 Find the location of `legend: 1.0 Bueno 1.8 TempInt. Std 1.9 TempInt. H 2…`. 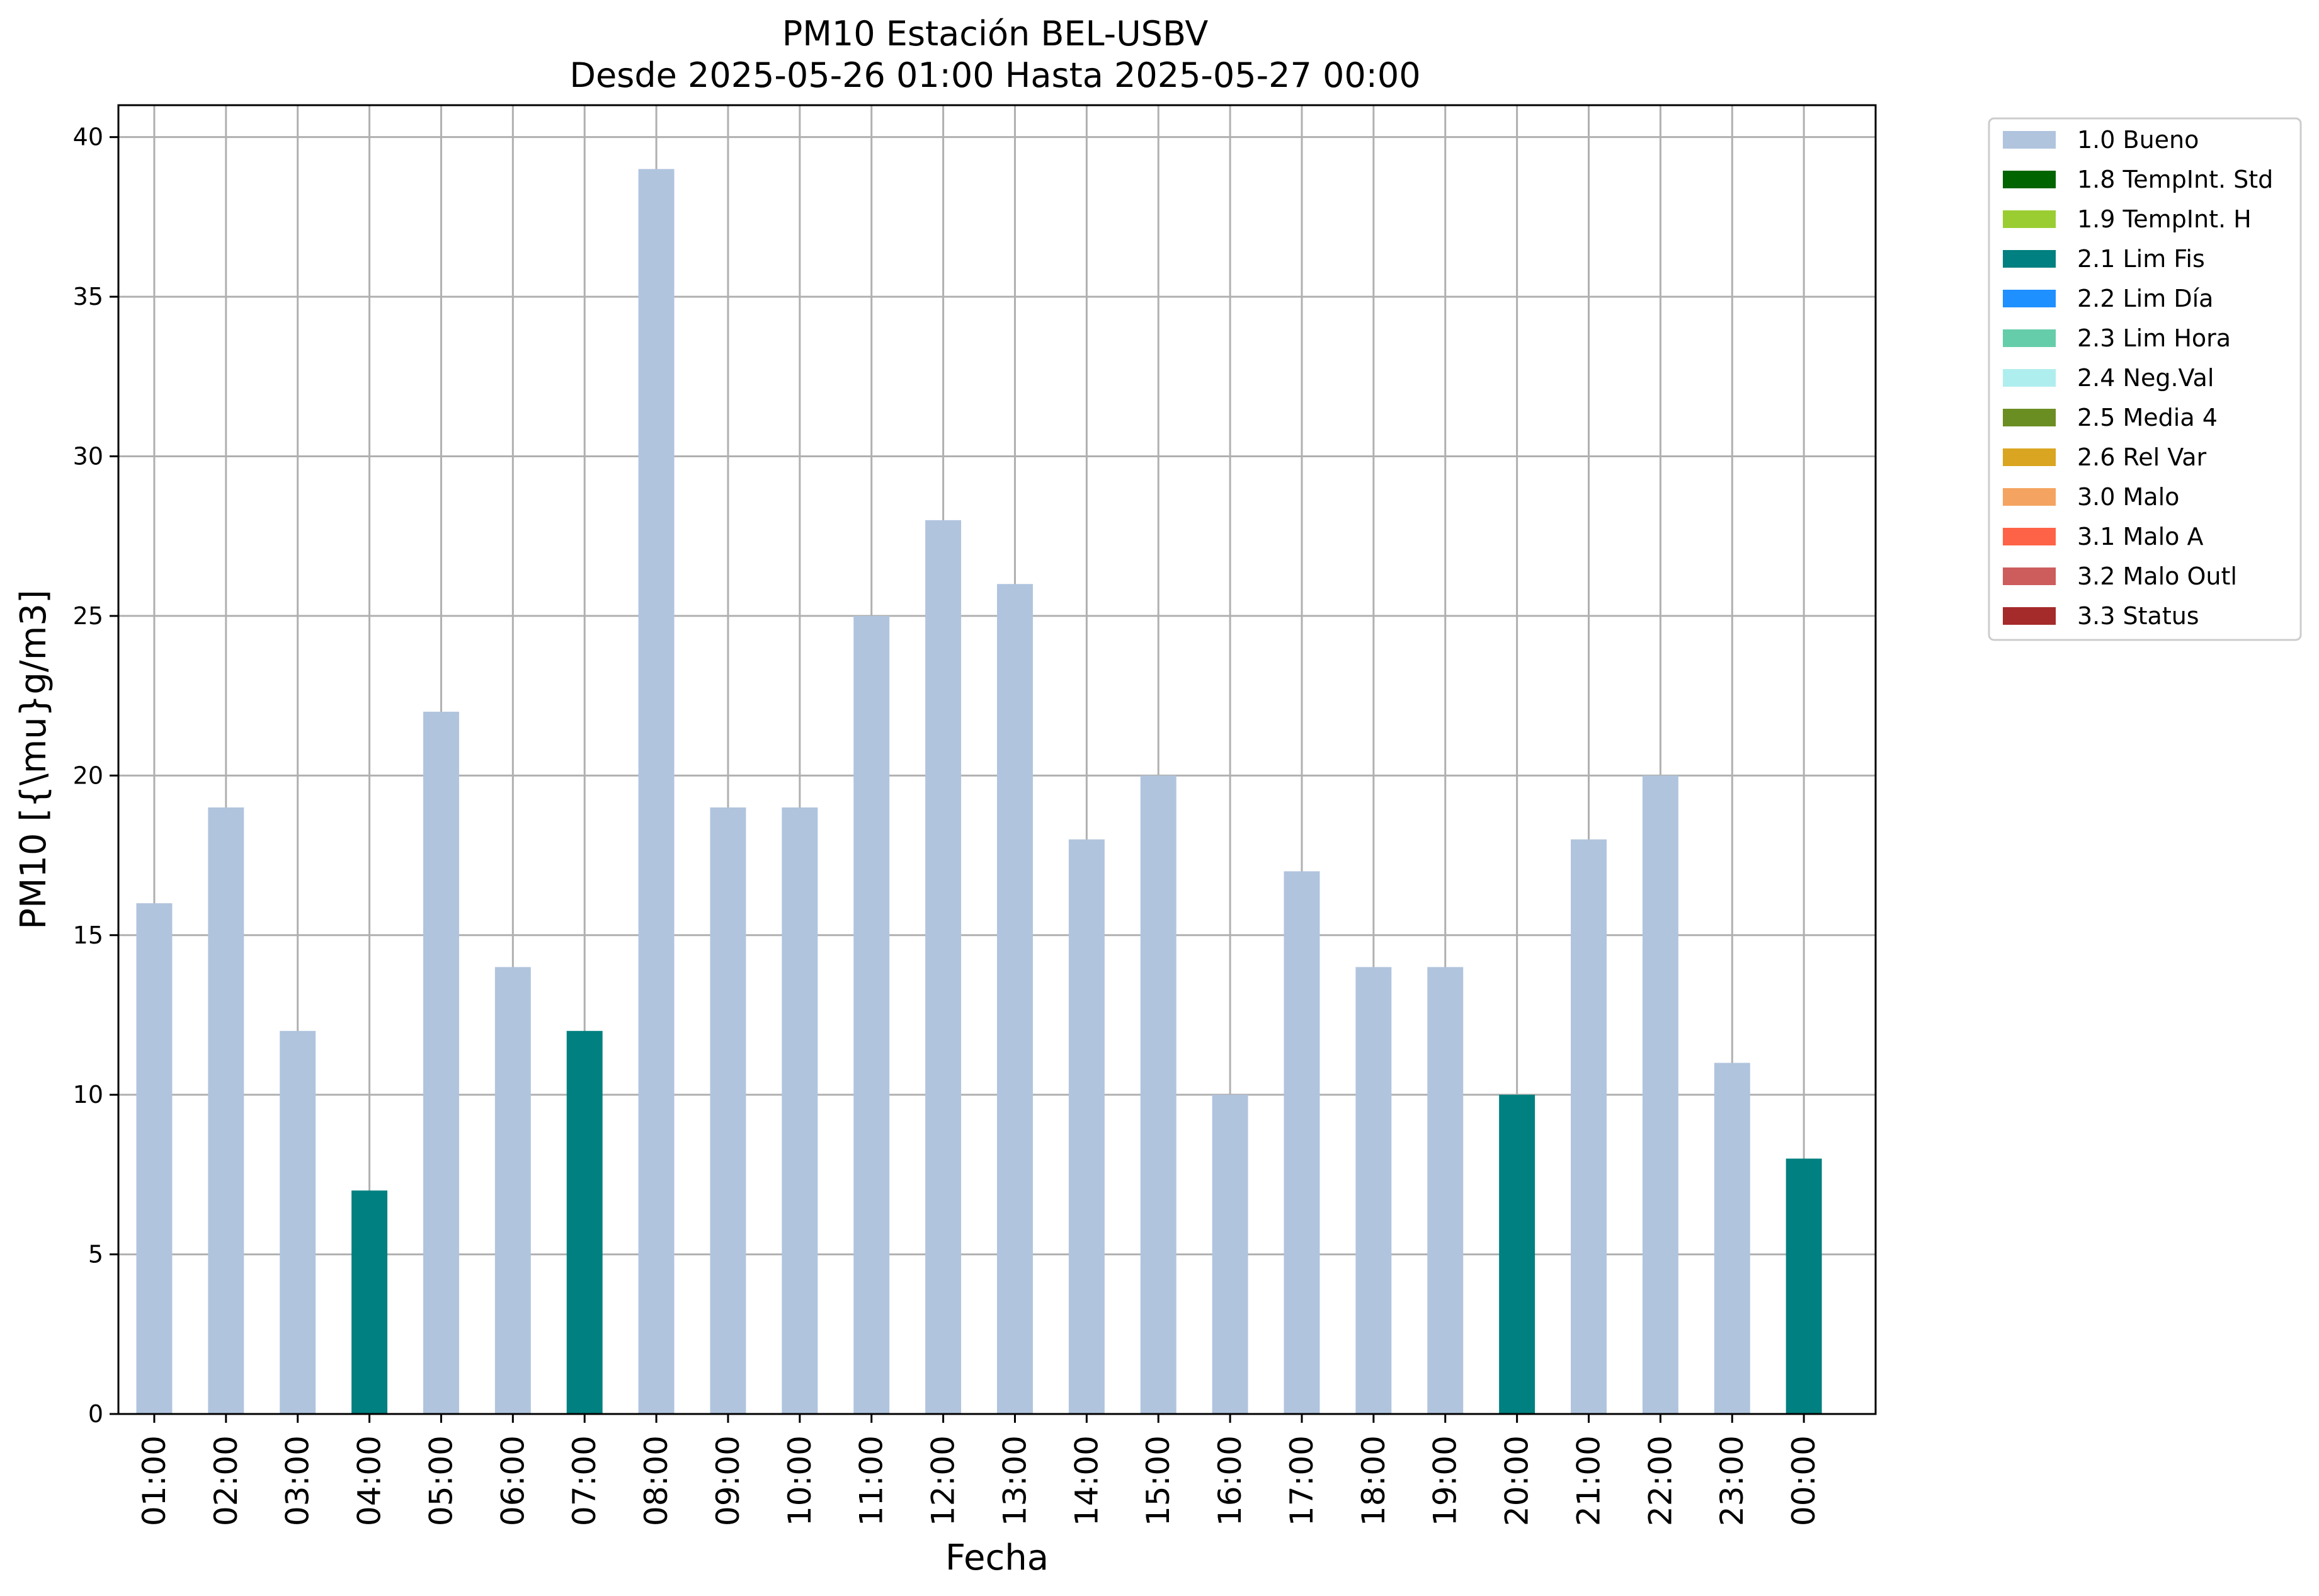

legend: 1.0 Bueno 1.8 TempInt. Std 1.9 TempInt. H 2… is located at coordinates (2145, 379).